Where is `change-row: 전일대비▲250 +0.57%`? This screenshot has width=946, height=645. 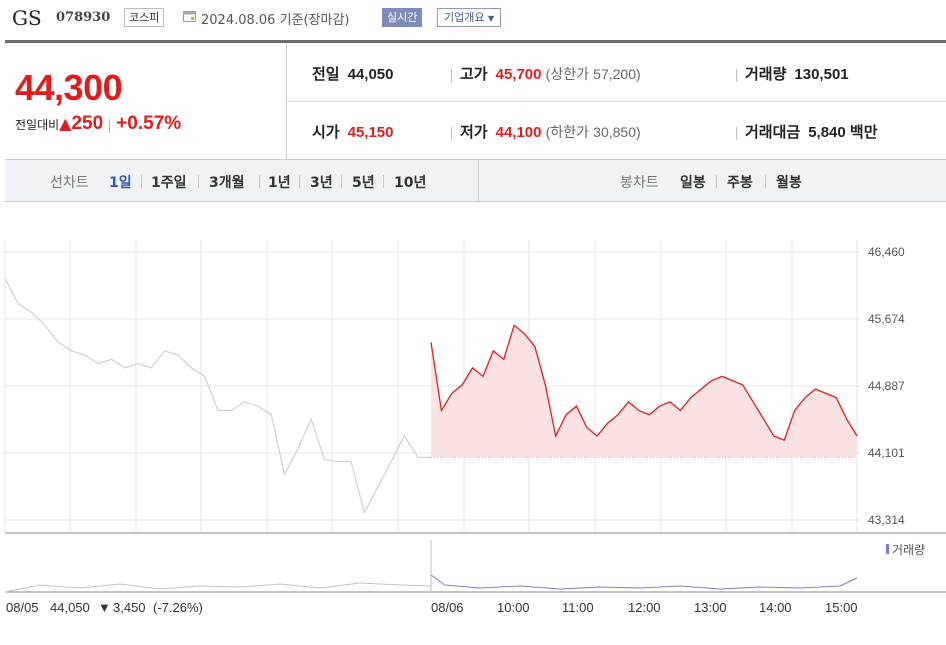 change-row: 전일대비▲250 +0.57% is located at coordinates (98, 124).